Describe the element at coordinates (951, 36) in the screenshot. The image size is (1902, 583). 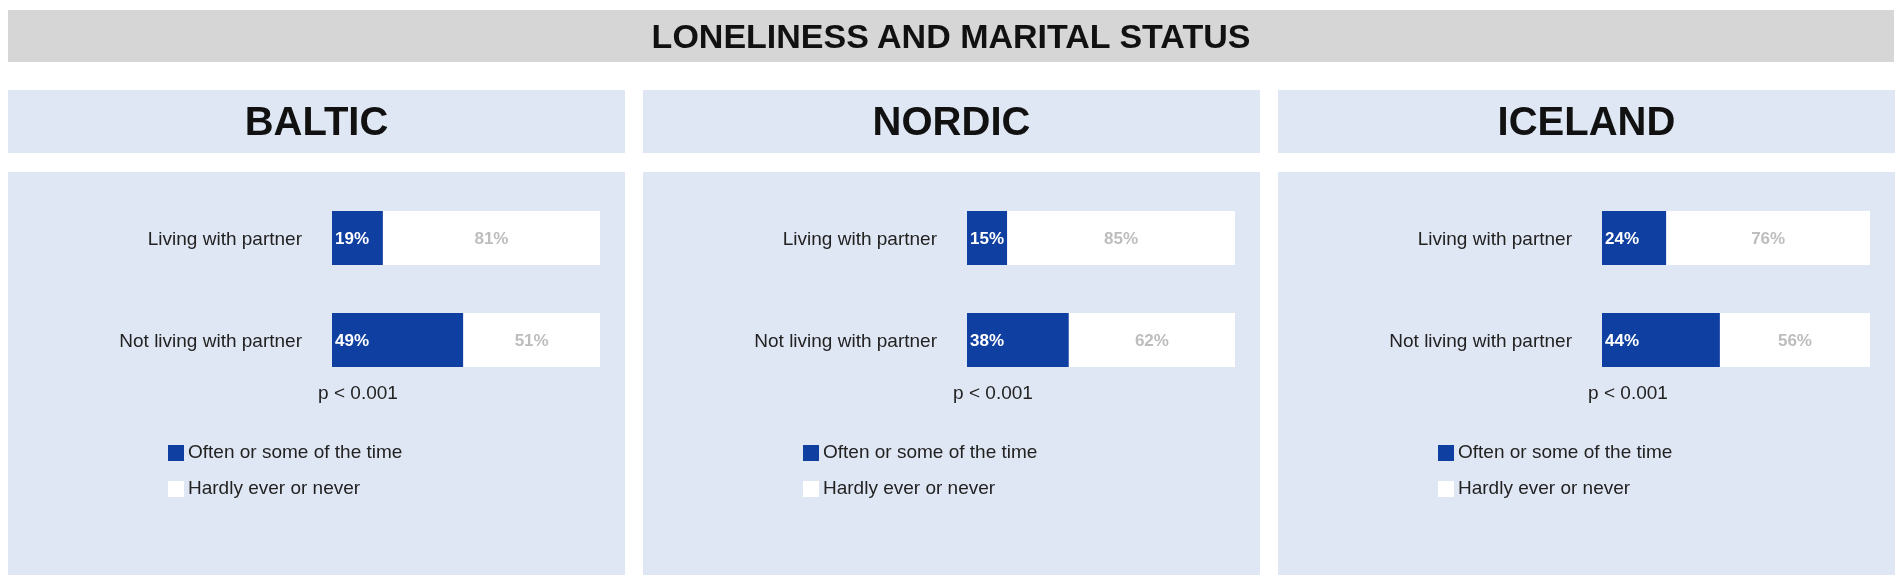
I see `text: LONELINESS AND MARITAL STATUS` at that location.